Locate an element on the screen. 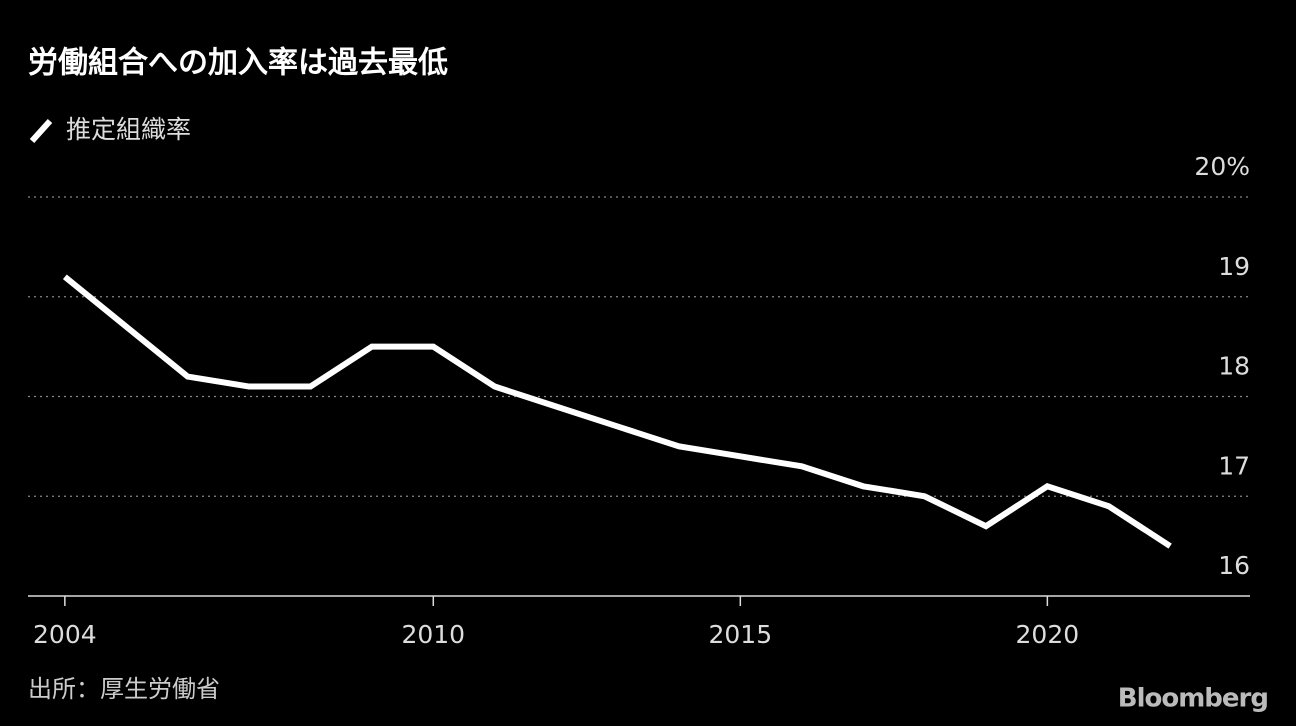 The width and height of the screenshot is (1296, 726). legend-label: 推定組織率 is located at coordinates (128, 129).